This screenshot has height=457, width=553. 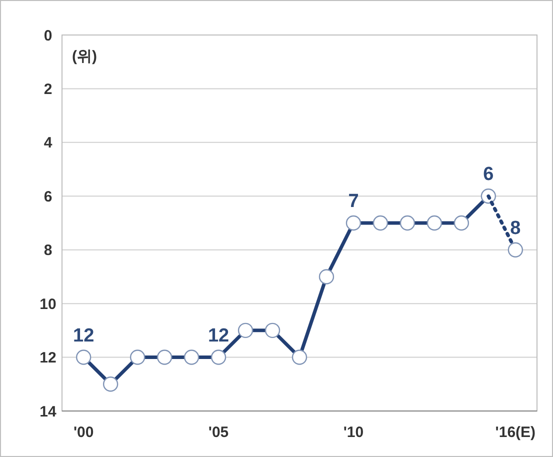 What do you see at coordinates (218, 432) in the screenshot?
I see `x-tick-label: '05` at bounding box center [218, 432].